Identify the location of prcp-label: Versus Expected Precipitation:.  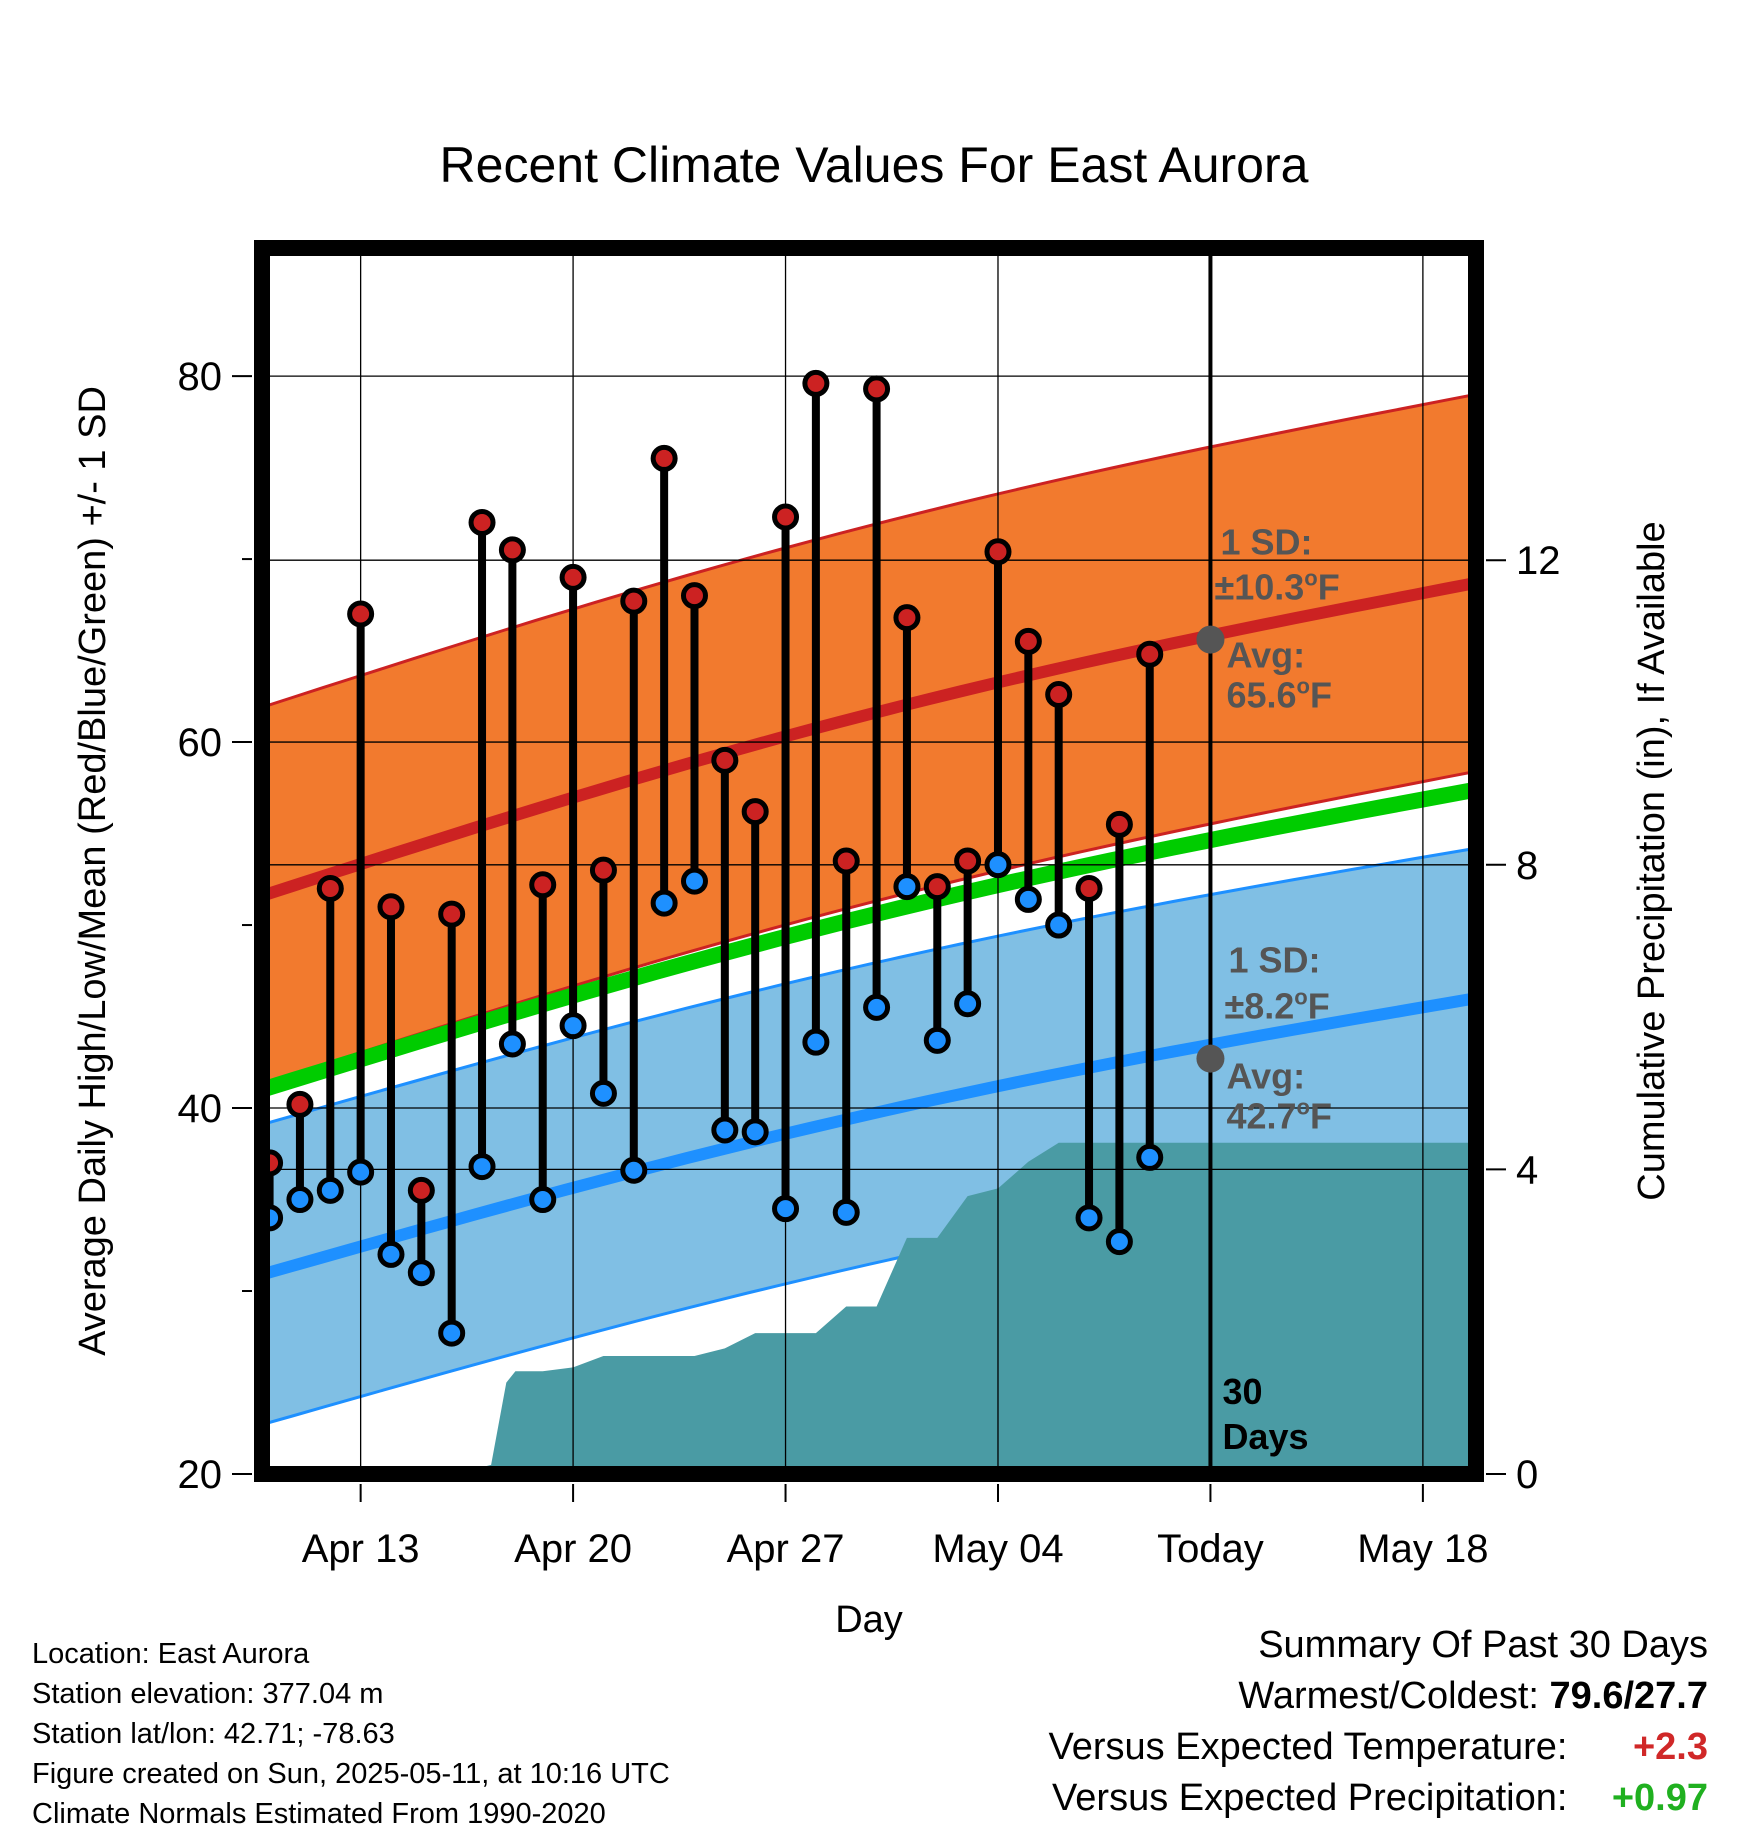
(1310, 1798).